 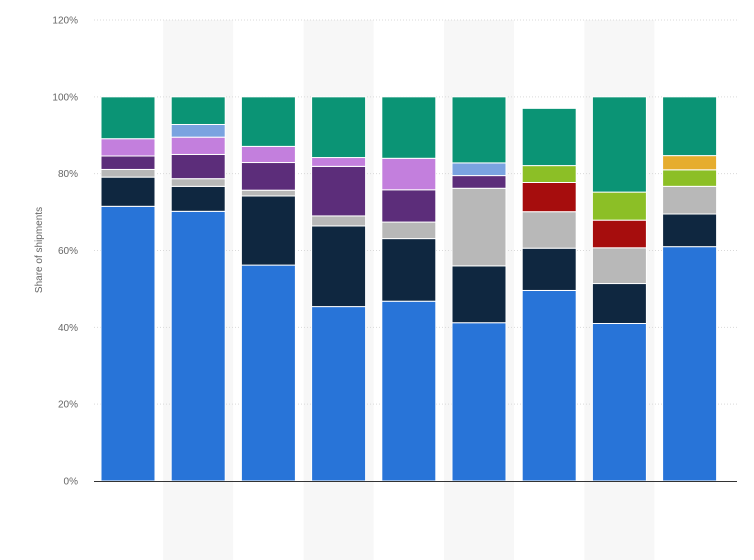 I want to click on y-tick-label: 100%, so click(x=65, y=97).